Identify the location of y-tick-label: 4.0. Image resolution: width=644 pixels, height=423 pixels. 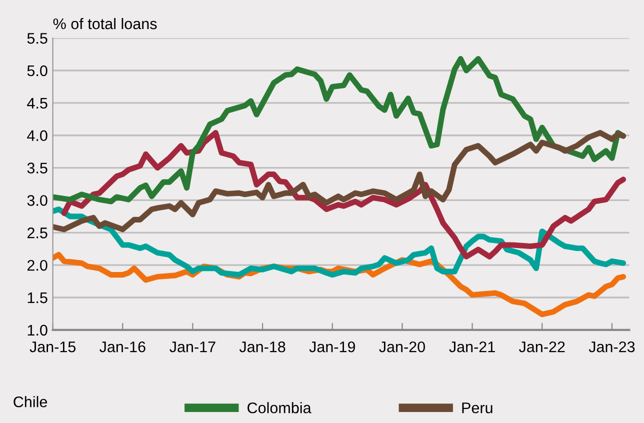
(37, 136).